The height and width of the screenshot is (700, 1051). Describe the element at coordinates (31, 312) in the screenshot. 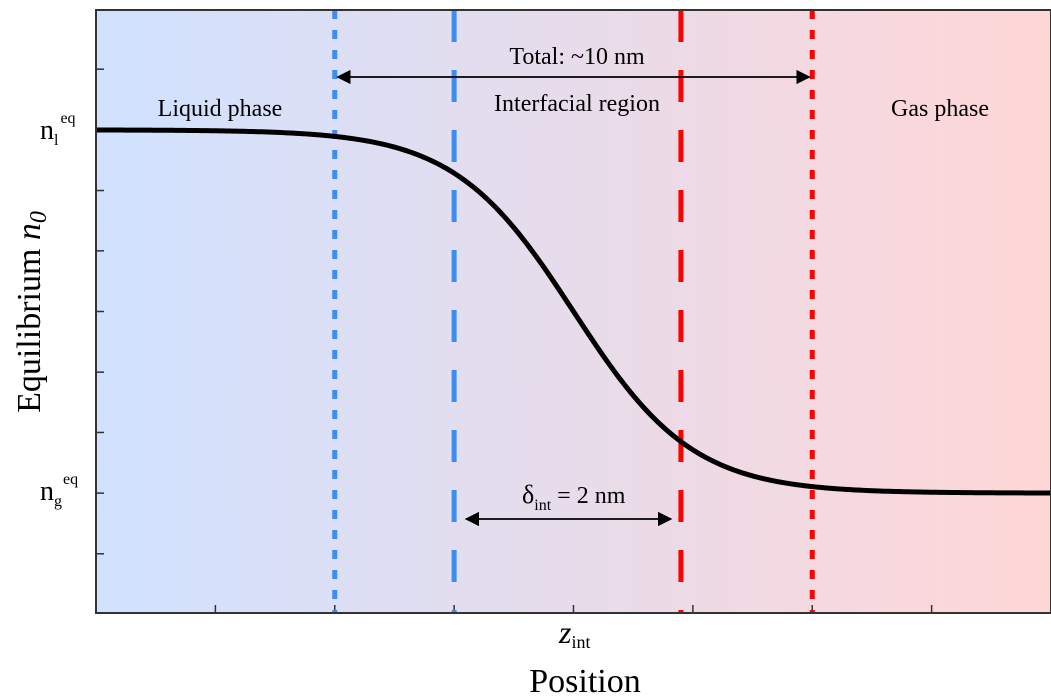

I see `y-axis-title: Equilibrium n0` at that location.